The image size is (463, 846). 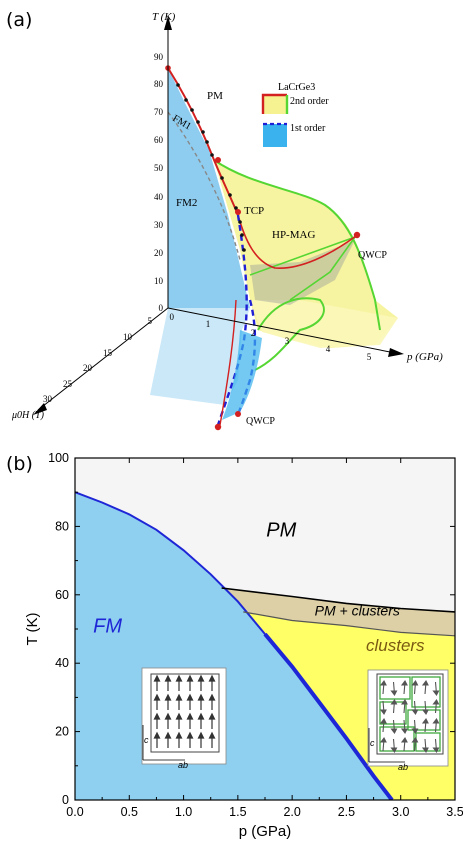 What do you see at coordinates (338, 600) in the screenshot?
I see `pm-clusters-upper-line` at bounding box center [338, 600].